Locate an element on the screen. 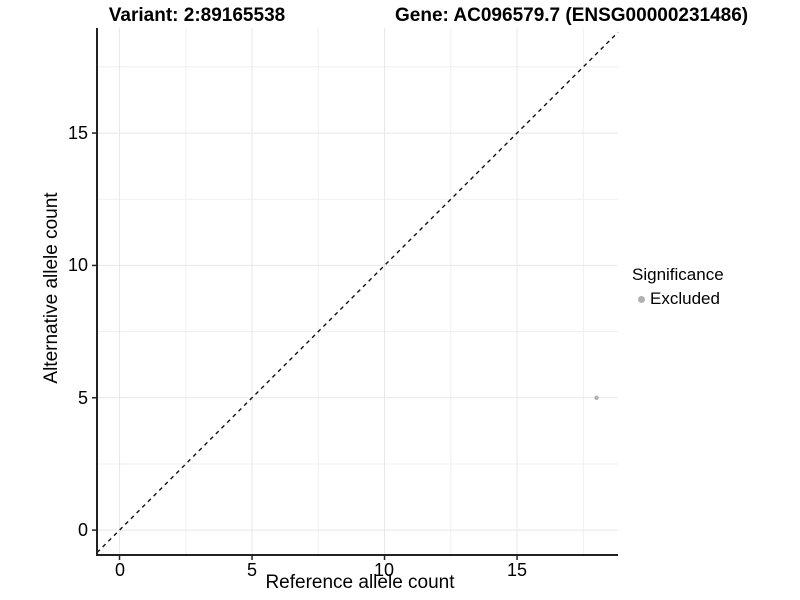 This screenshot has height=600, width=800. legend-title: Significance is located at coordinates (678, 274).